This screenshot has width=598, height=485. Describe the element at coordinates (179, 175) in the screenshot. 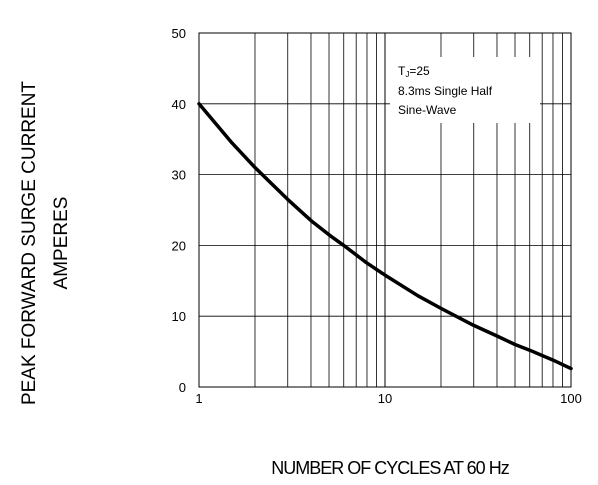

I see `y-tick-label: 30` at that location.